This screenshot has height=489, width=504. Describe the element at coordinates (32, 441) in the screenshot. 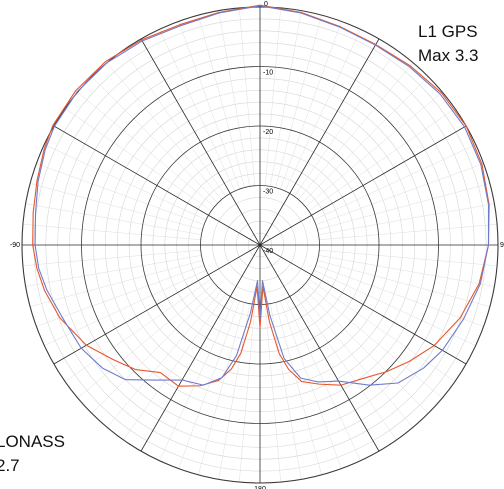

I see `annotation-glonass-line-1: LONASS` at that location.